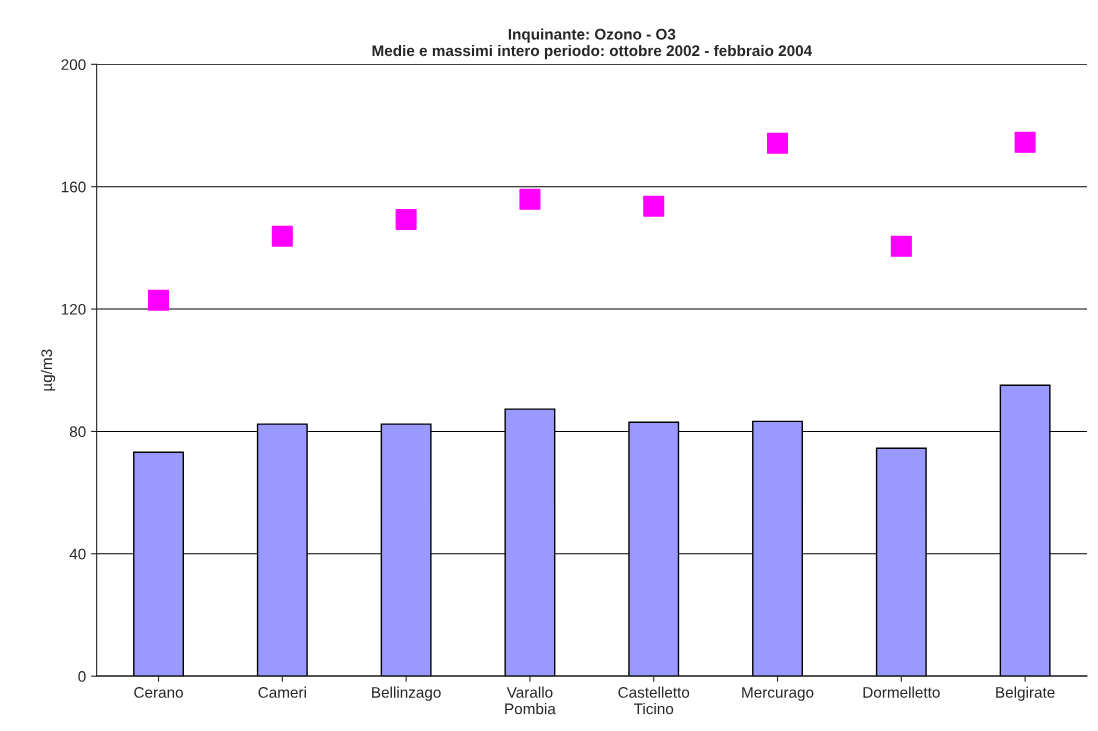 The image size is (1098, 731). Describe the element at coordinates (901, 692) in the screenshot. I see `x-tick-label: Dormelletto` at that location.